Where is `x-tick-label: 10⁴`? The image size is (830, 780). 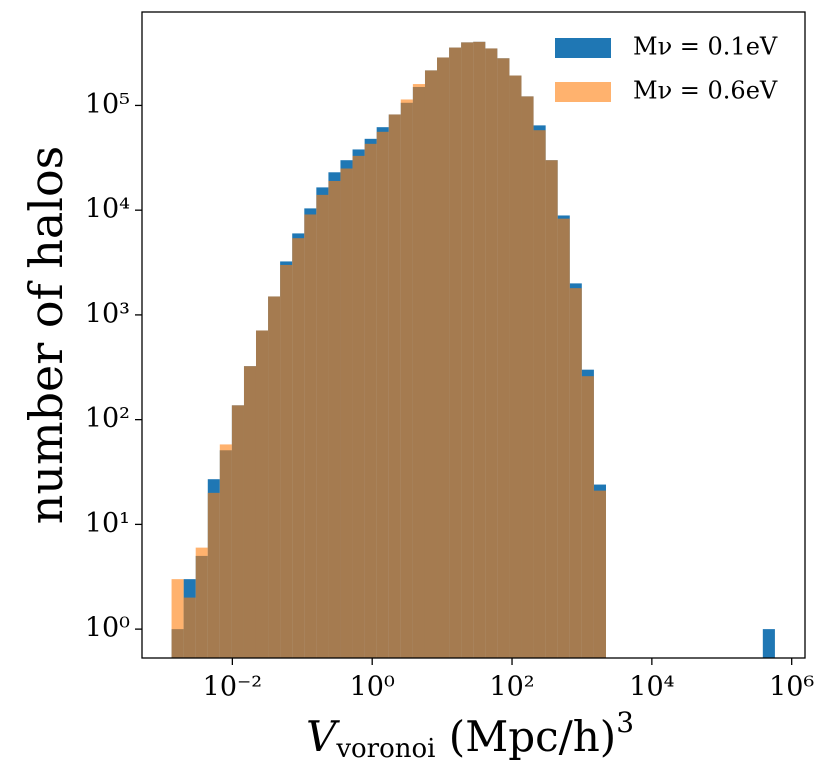
x-tick-label: 10⁴ is located at coordinates (651, 687).